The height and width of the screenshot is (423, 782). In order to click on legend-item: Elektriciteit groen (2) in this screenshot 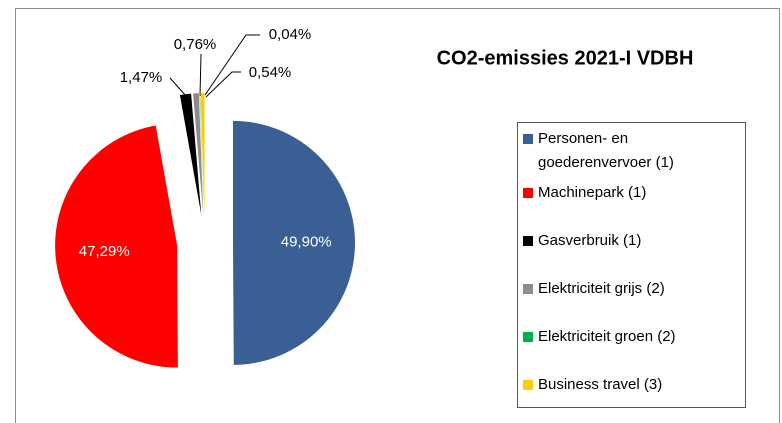, I will do `click(630, 337)`.